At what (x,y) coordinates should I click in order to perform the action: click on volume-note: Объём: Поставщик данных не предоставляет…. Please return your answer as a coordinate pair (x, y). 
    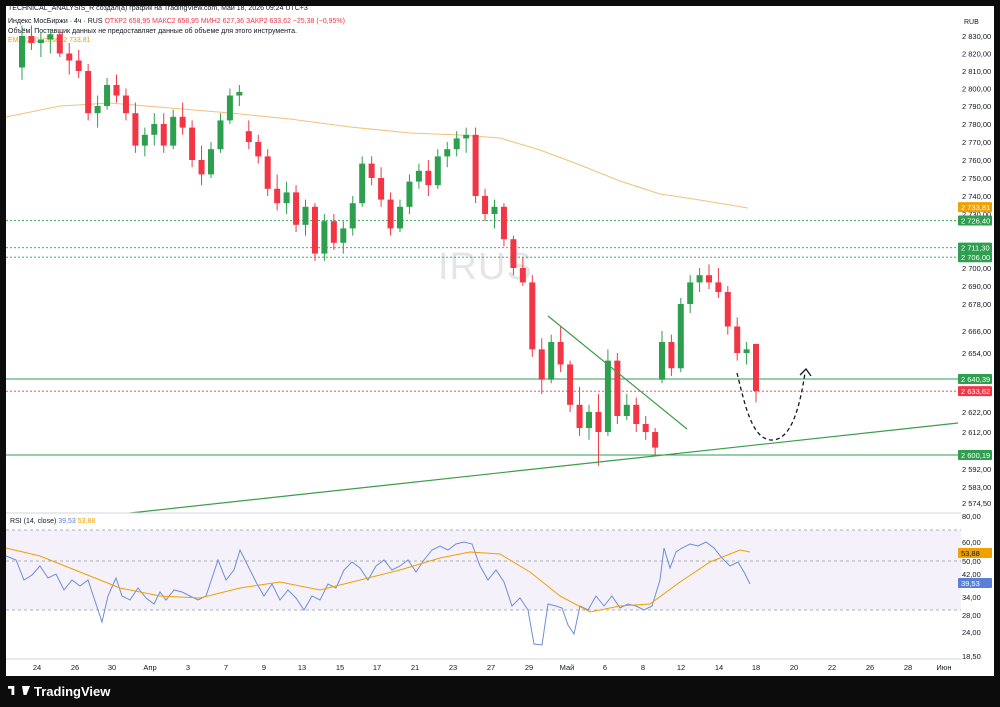
    Looking at the image, I should click on (152, 31).